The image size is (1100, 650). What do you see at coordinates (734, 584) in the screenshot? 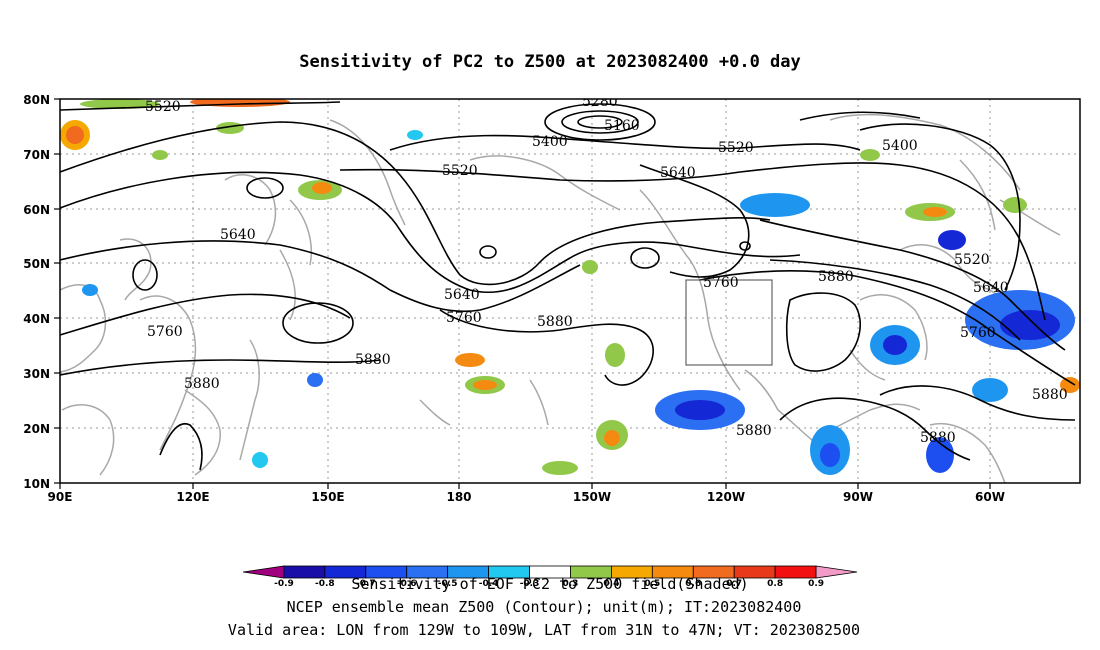
I see `colorbar-tick-label: 0.7` at bounding box center [734, 584].